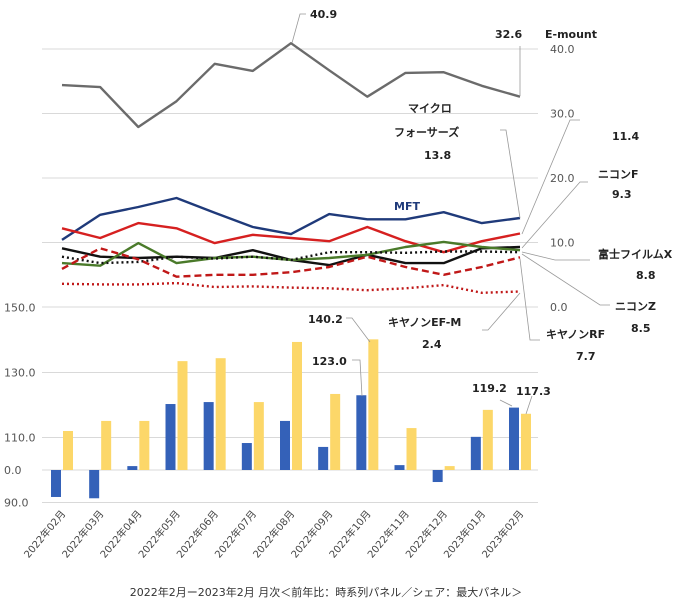  What do you see at coordinates (325, 319) in the screenshot?
I see `bar-label-140: 140.2` at bounding box center [325, 319].